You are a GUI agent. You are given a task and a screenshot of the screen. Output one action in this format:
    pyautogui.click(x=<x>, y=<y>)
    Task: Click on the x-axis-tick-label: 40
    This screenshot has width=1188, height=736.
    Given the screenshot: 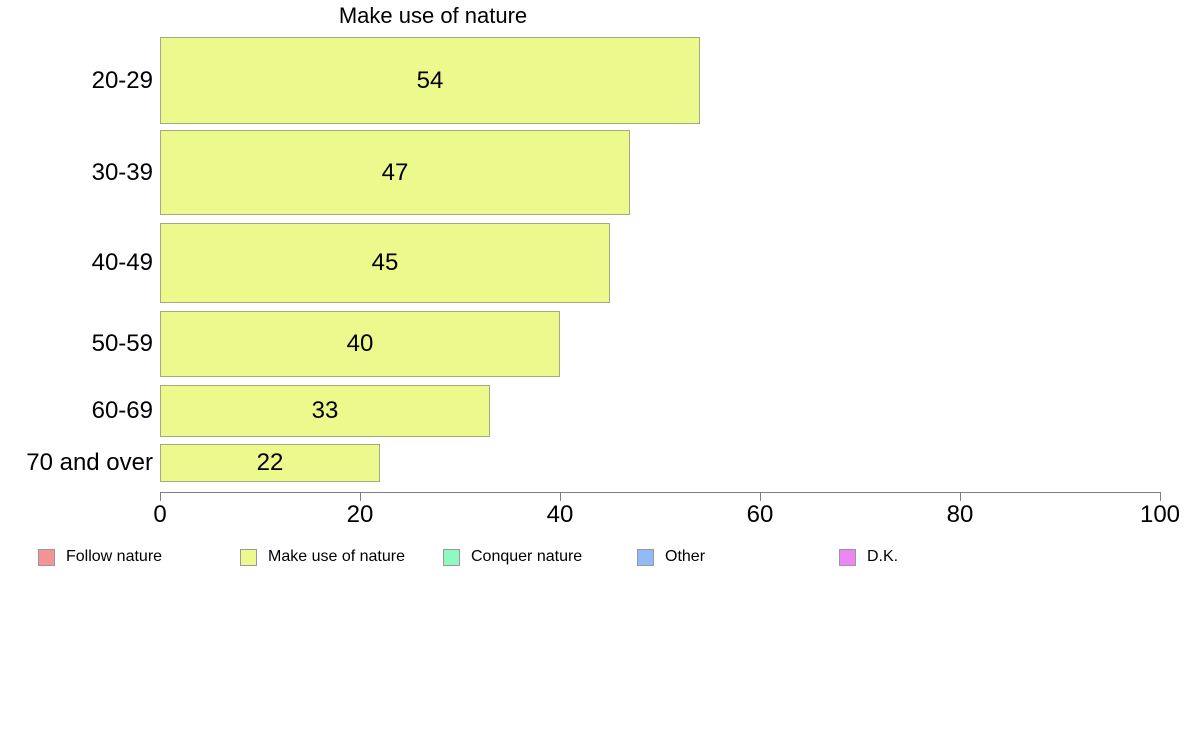 What is the action you would take?
    pyautogui.click(x=560, y=514)
    